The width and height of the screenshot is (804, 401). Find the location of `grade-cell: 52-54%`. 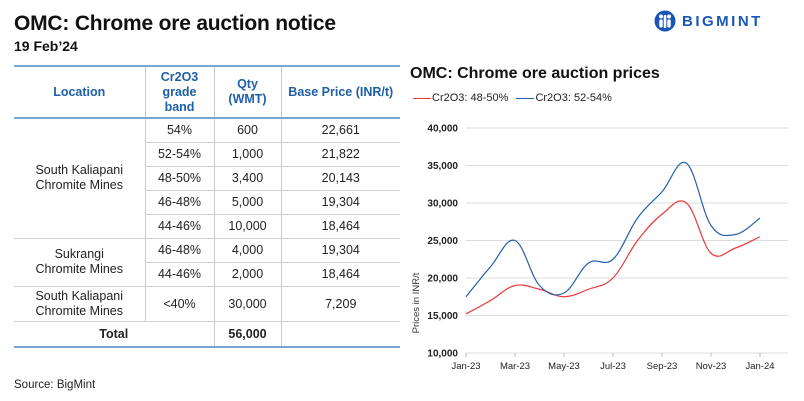

grade-cell: 52-54% is located at coordinates (179, 154).